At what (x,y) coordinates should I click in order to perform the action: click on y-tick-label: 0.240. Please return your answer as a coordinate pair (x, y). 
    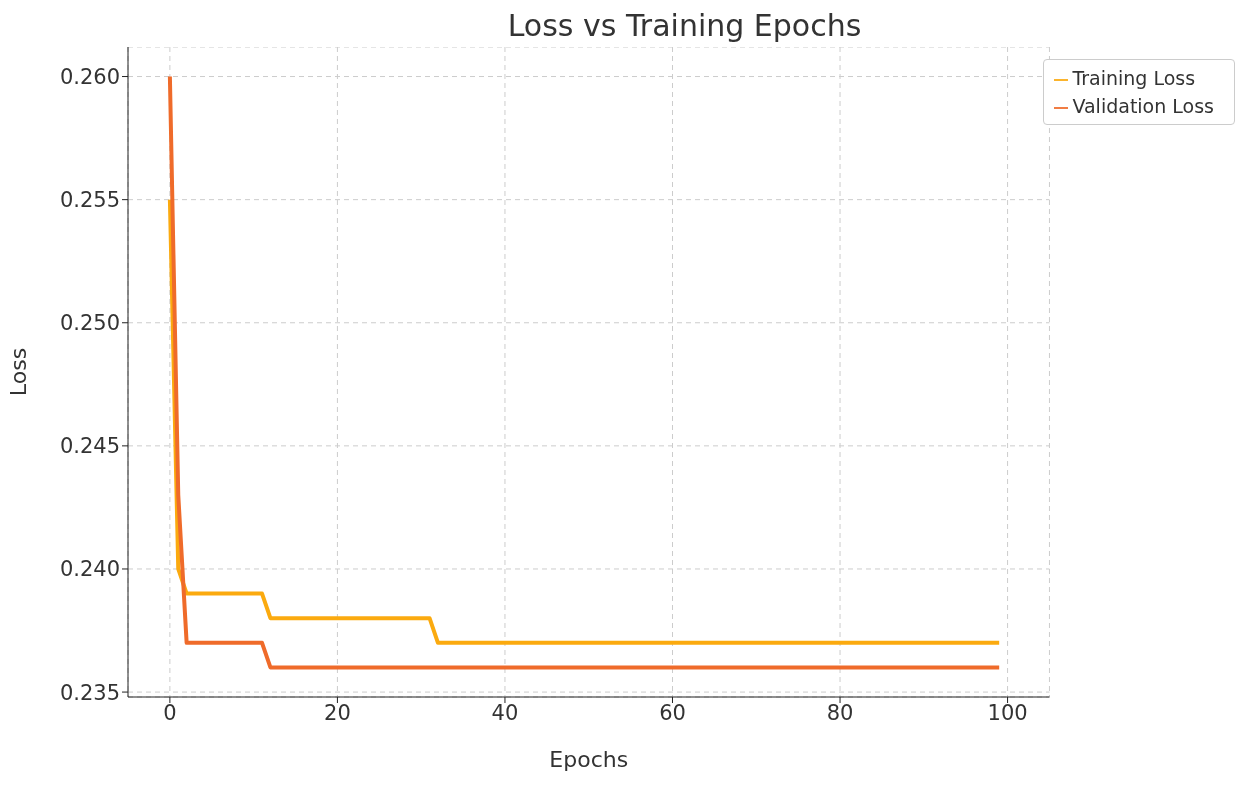
    Looking at the image, I should click on (89, 569).